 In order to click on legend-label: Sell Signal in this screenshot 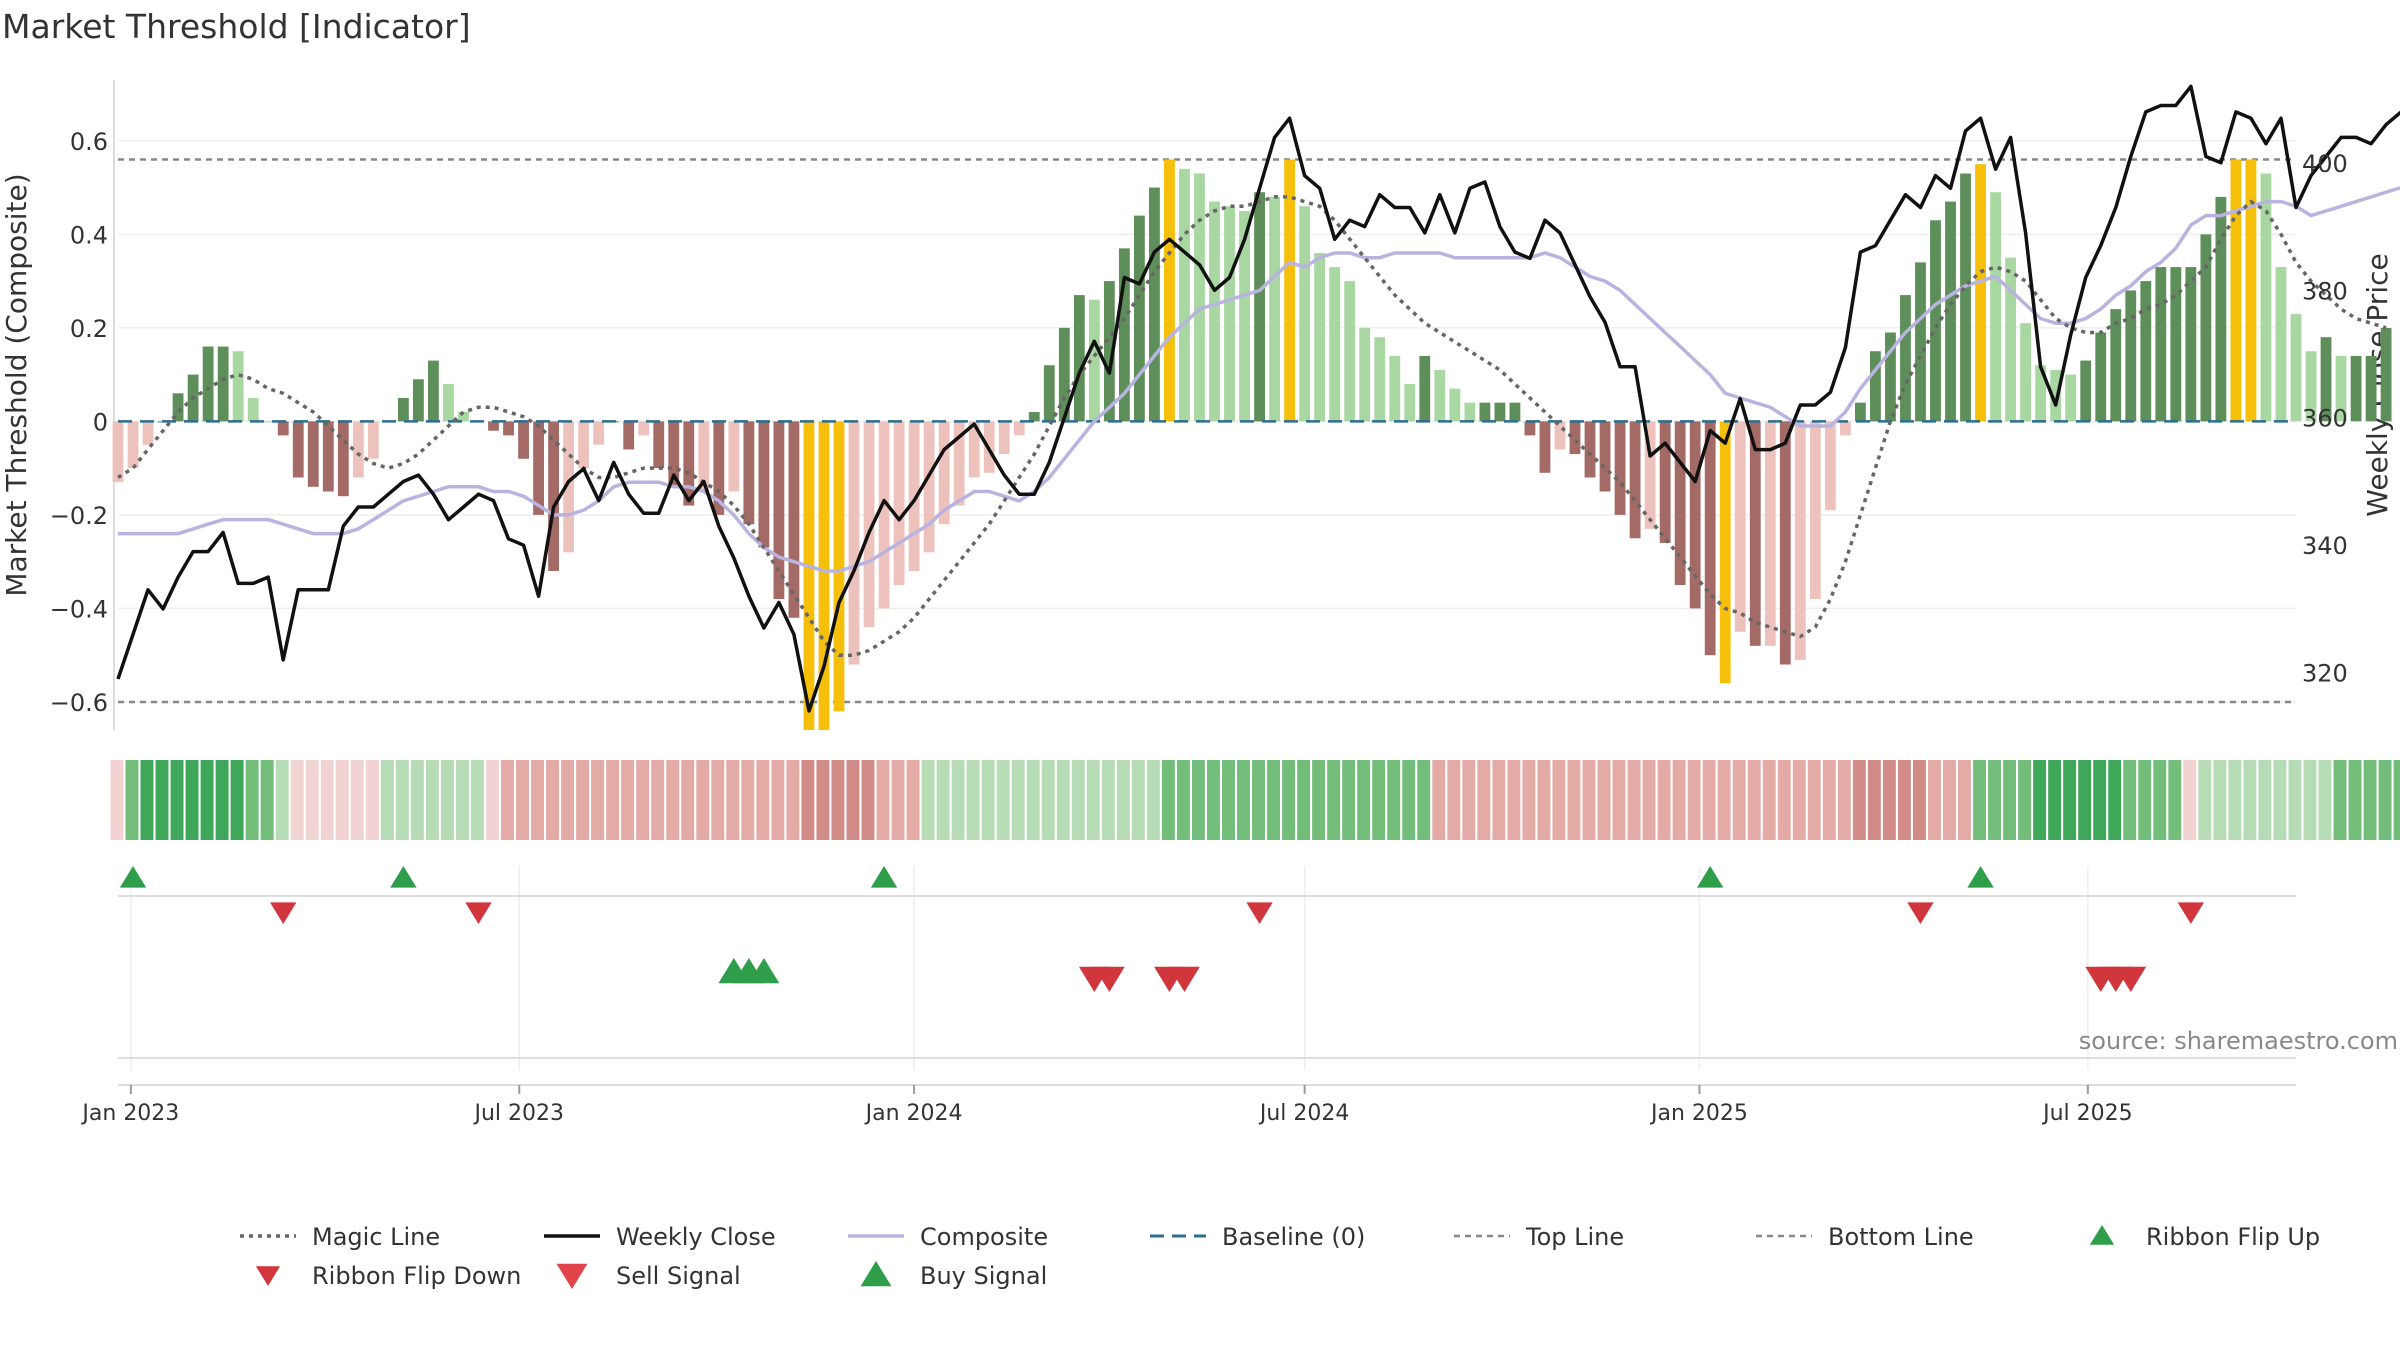, I will do `click(678, 1276)`.